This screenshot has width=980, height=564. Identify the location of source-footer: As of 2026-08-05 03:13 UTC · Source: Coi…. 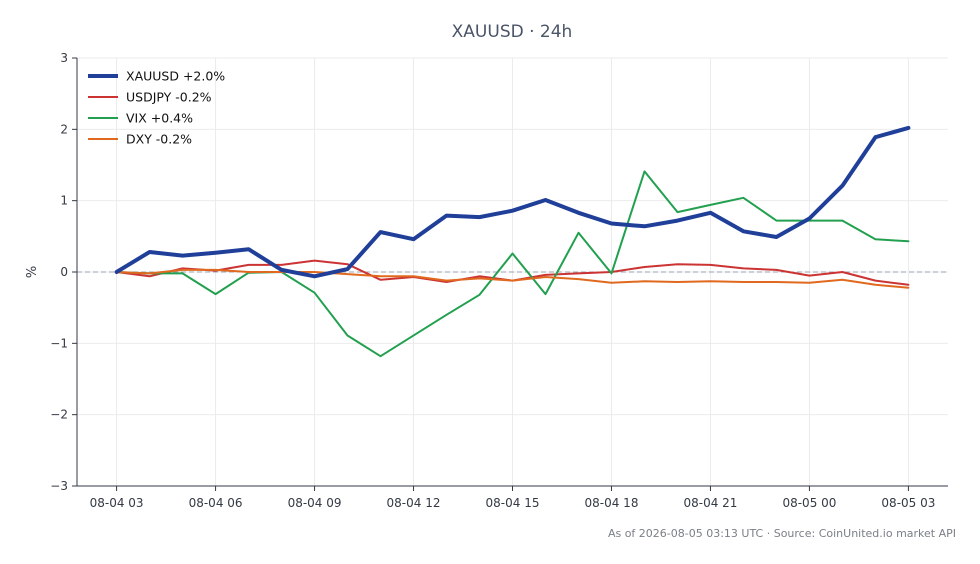
(782, 533).